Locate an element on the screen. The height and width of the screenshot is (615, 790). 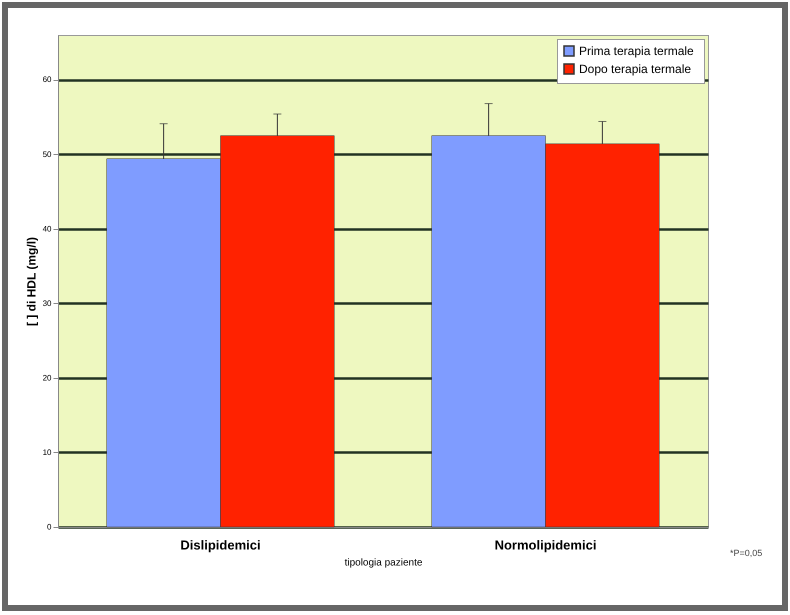
text: *P=0,05 is located at coordinates (746, 553).